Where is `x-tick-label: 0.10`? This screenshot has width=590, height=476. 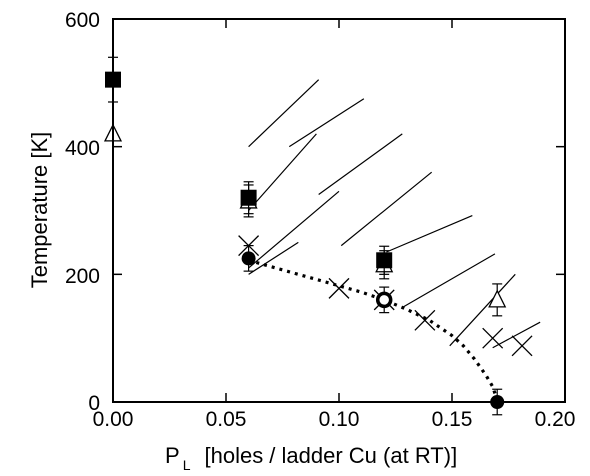
x-tick-label: 0.10 is located at coordinates (339, 419).